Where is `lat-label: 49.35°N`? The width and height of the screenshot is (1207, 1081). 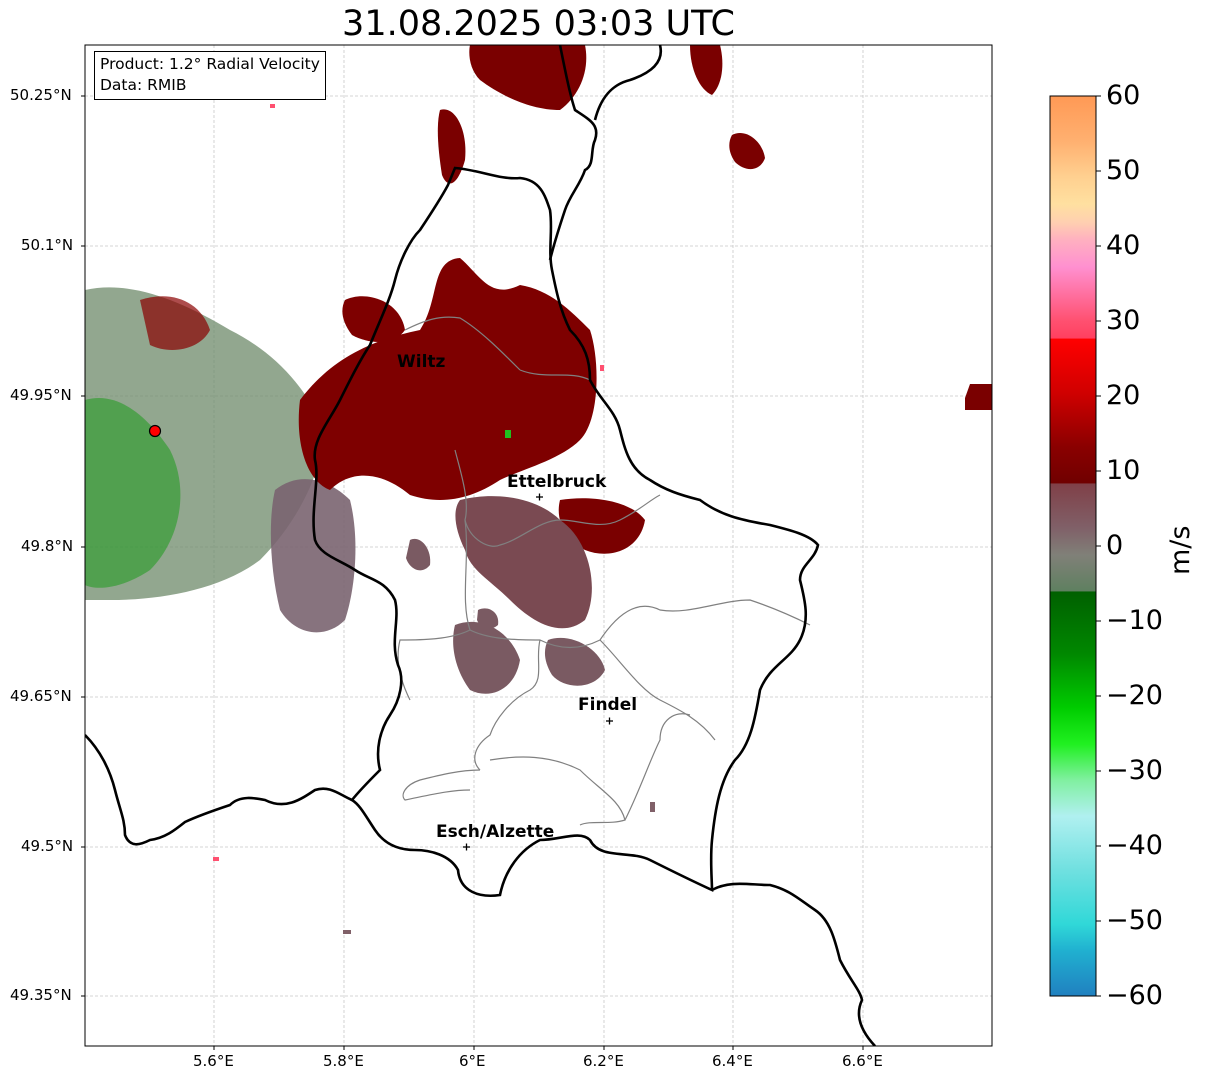 lat-label: 49.35°N is located at coordinates (41, 995).